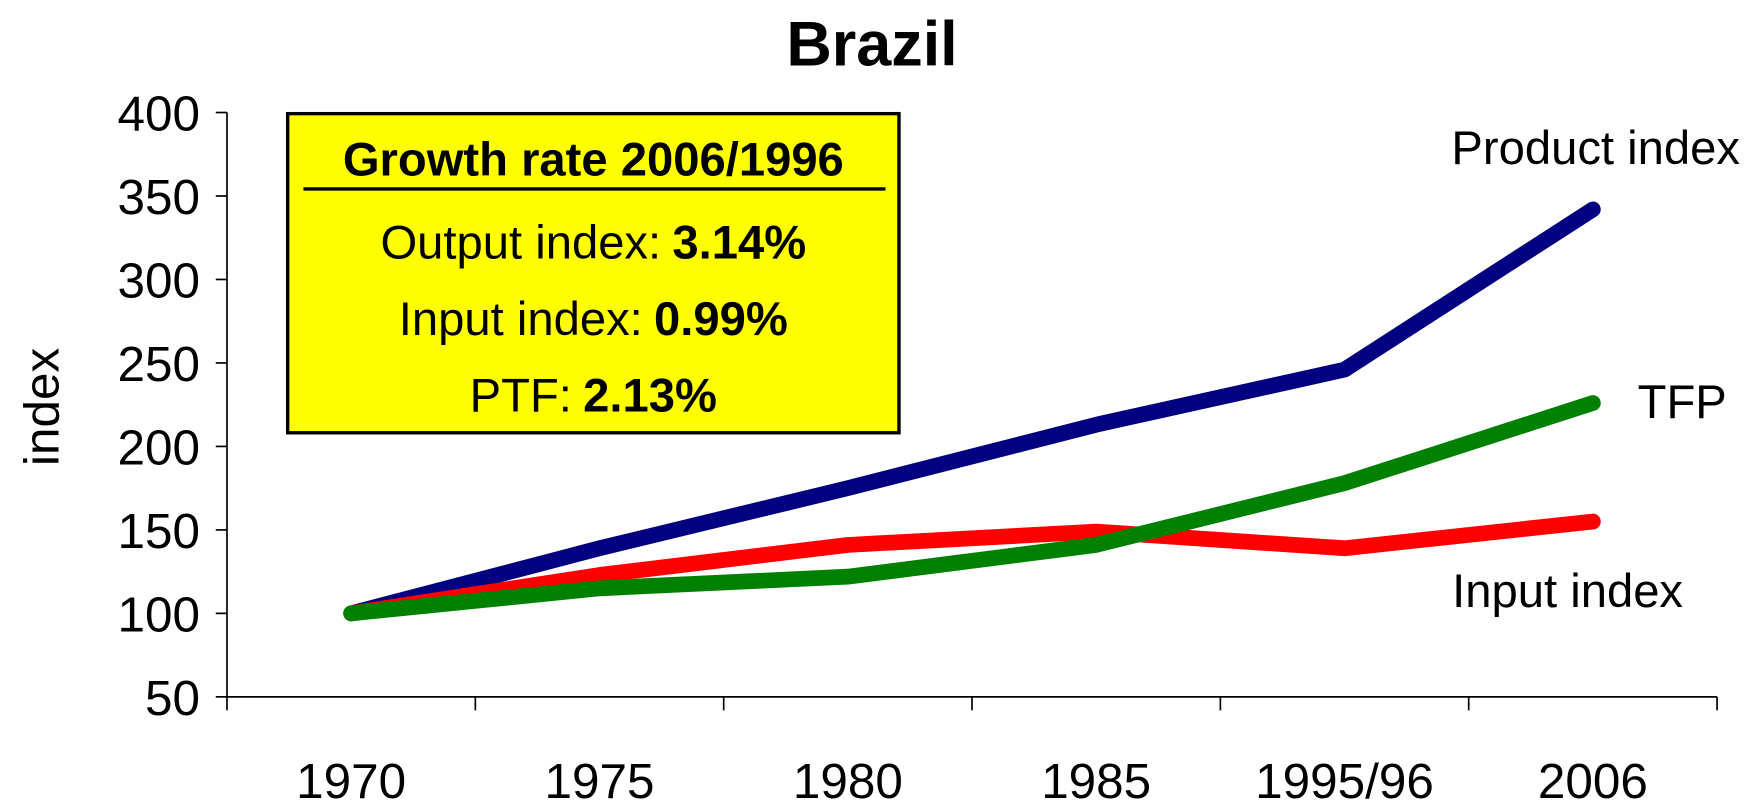 Image resolution: width=1762 pixels, height=806 pixels. Describe the element at coordinates (871, 44) in the screenshot. I see `chart-title: Brazil` at that location.